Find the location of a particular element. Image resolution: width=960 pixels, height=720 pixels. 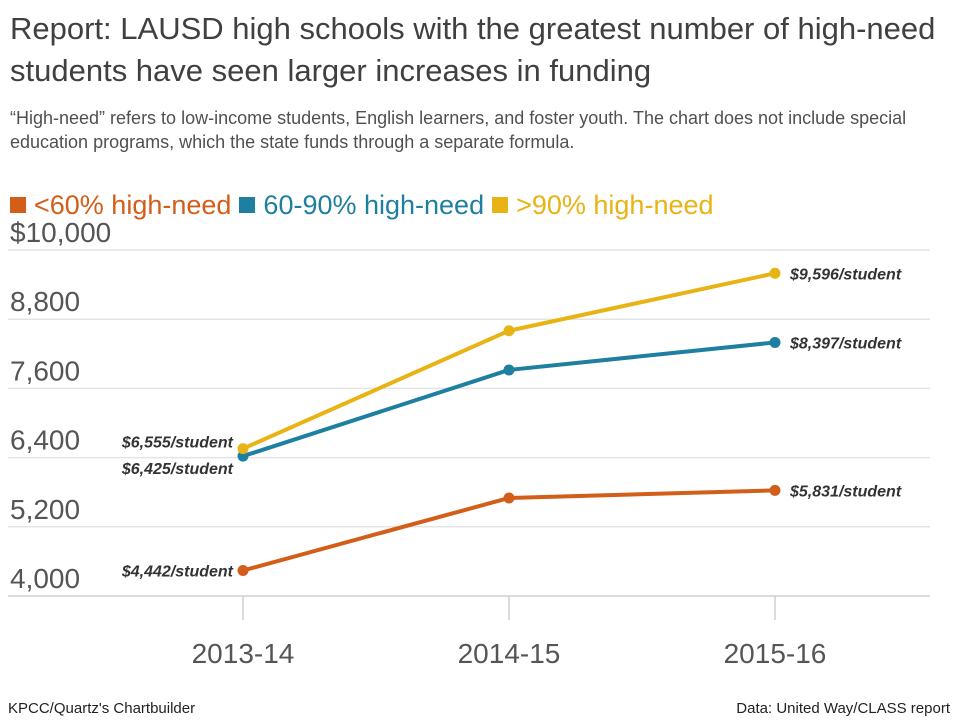

legend-item: <60% high-need is located at coordinates (120, 205).